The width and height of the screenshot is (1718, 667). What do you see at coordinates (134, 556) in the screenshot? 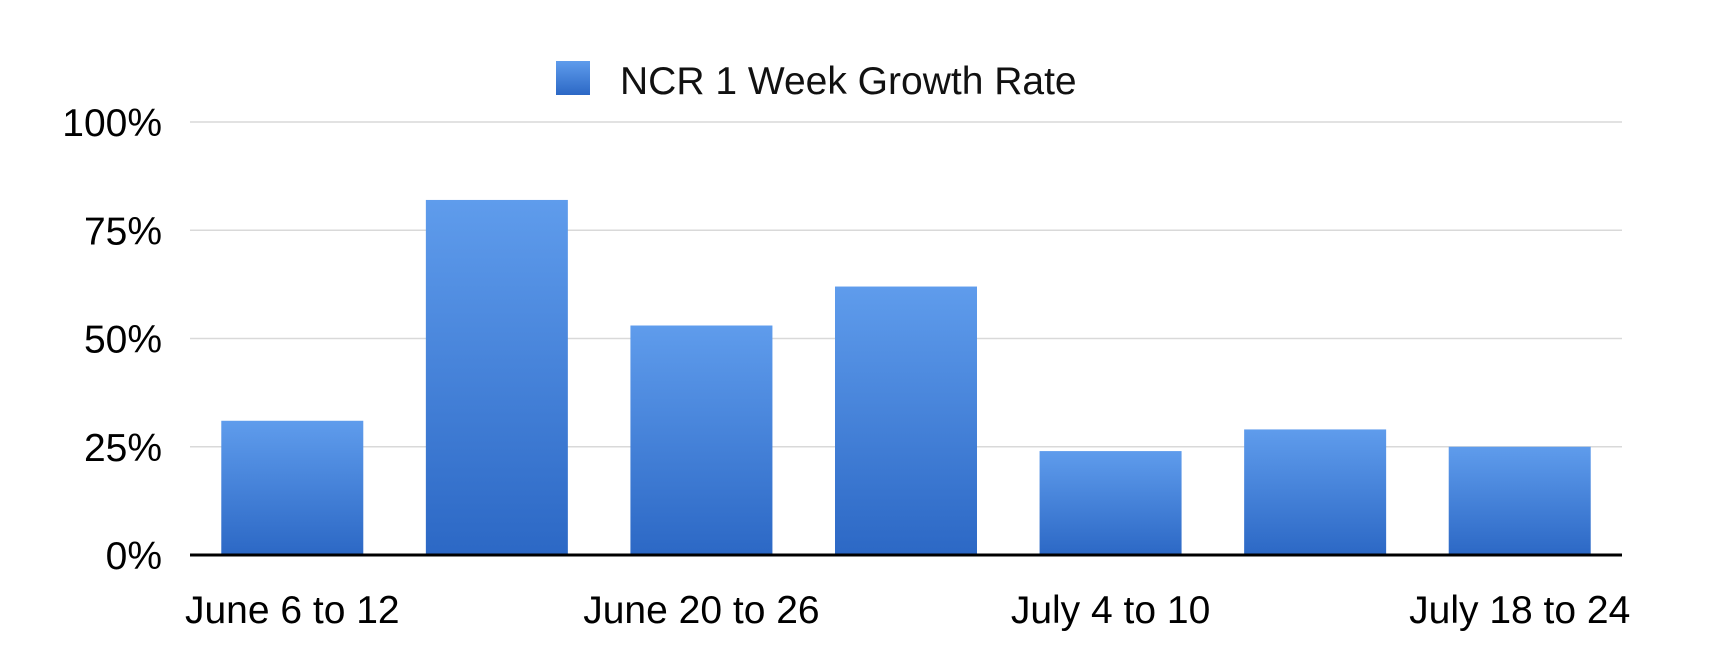
I see `y-tick-label: 0%` at bounding box center [134, 556].